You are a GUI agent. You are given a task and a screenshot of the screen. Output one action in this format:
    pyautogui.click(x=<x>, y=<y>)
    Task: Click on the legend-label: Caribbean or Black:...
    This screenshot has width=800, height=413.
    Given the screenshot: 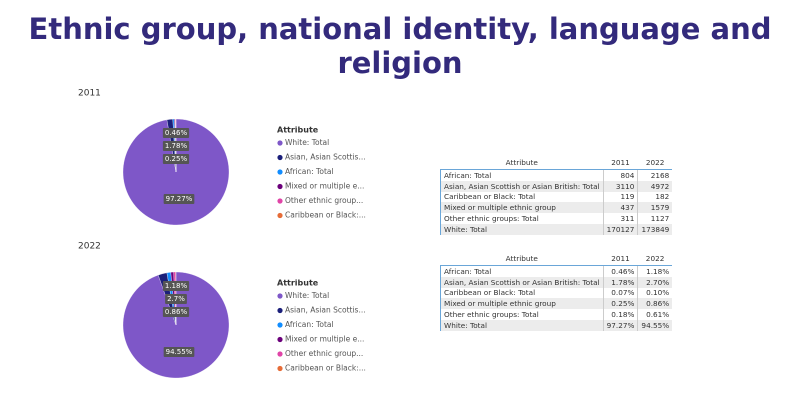 What is the action you would take?
    pyautogui.click(x=325, y=215)
    